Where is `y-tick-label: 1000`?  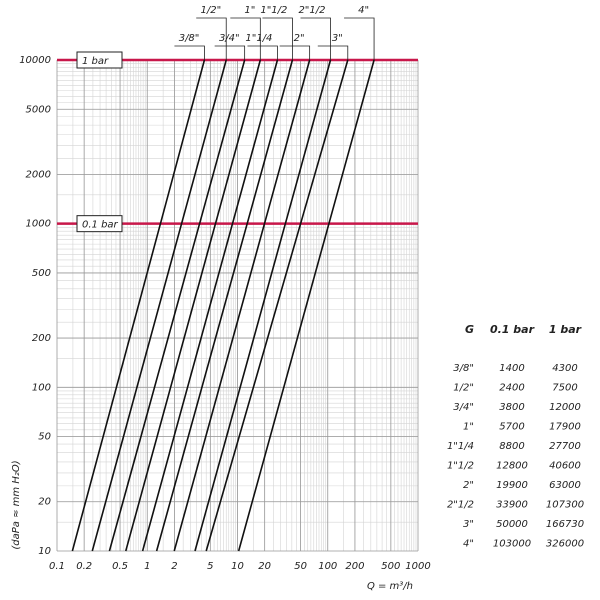
y-tick-label: 1000 is located at coordinates (38, 224).